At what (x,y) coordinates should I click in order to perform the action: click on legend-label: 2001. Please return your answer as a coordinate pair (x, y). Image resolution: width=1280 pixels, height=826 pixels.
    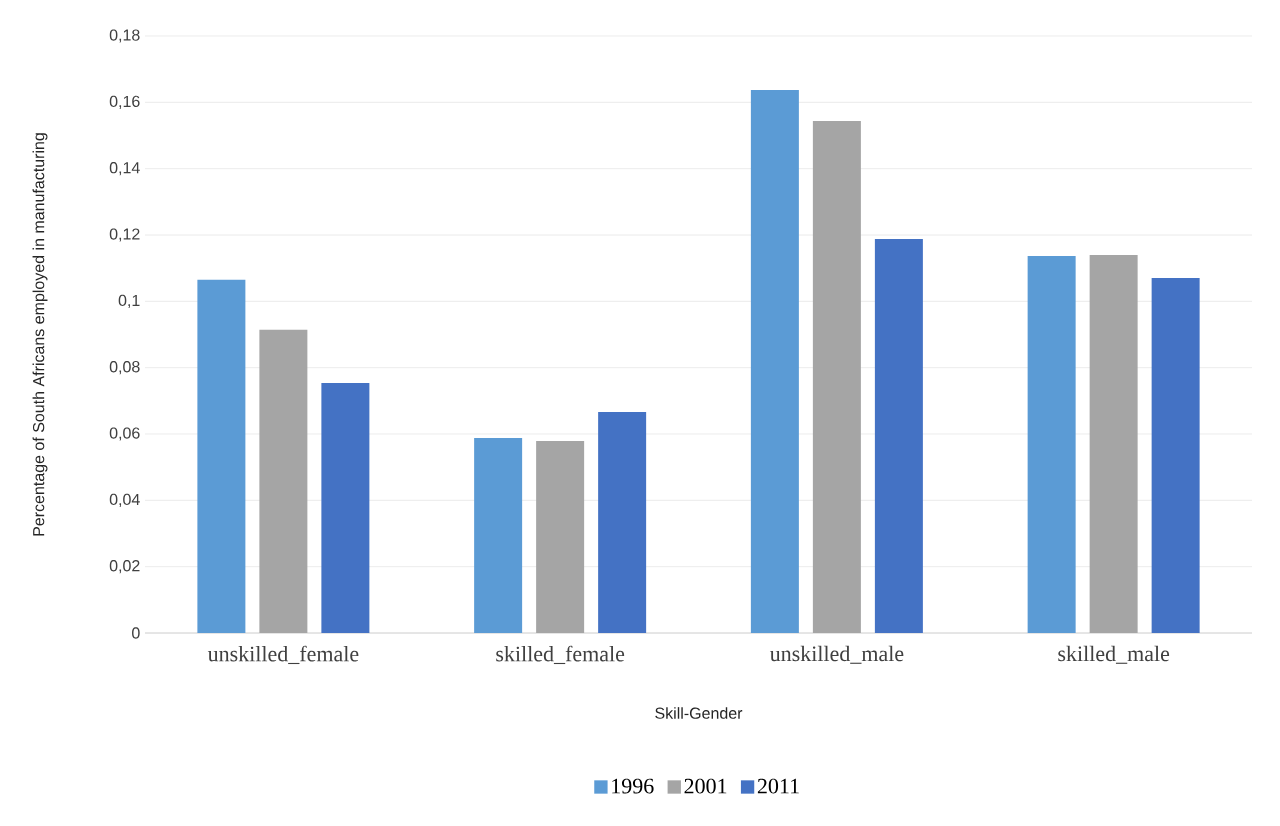
    Looking at the image, I should click on (705, 786).